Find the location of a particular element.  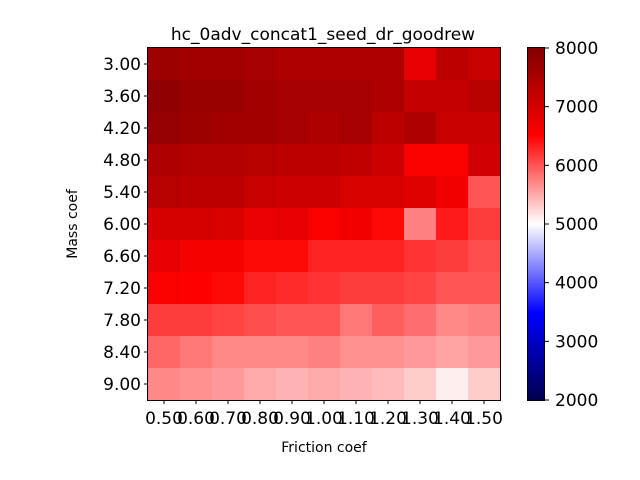

colorbar is located at coordinates (536, 224).